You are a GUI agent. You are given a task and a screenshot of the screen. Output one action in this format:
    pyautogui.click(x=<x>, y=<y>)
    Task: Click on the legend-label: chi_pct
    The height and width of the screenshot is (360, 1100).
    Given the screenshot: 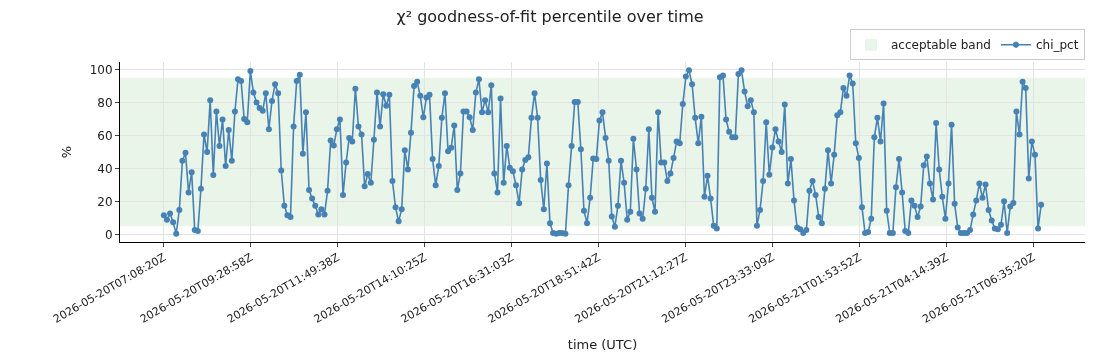 What is the action you would take?
    pyautogui.click(x=1057, y=45)
    